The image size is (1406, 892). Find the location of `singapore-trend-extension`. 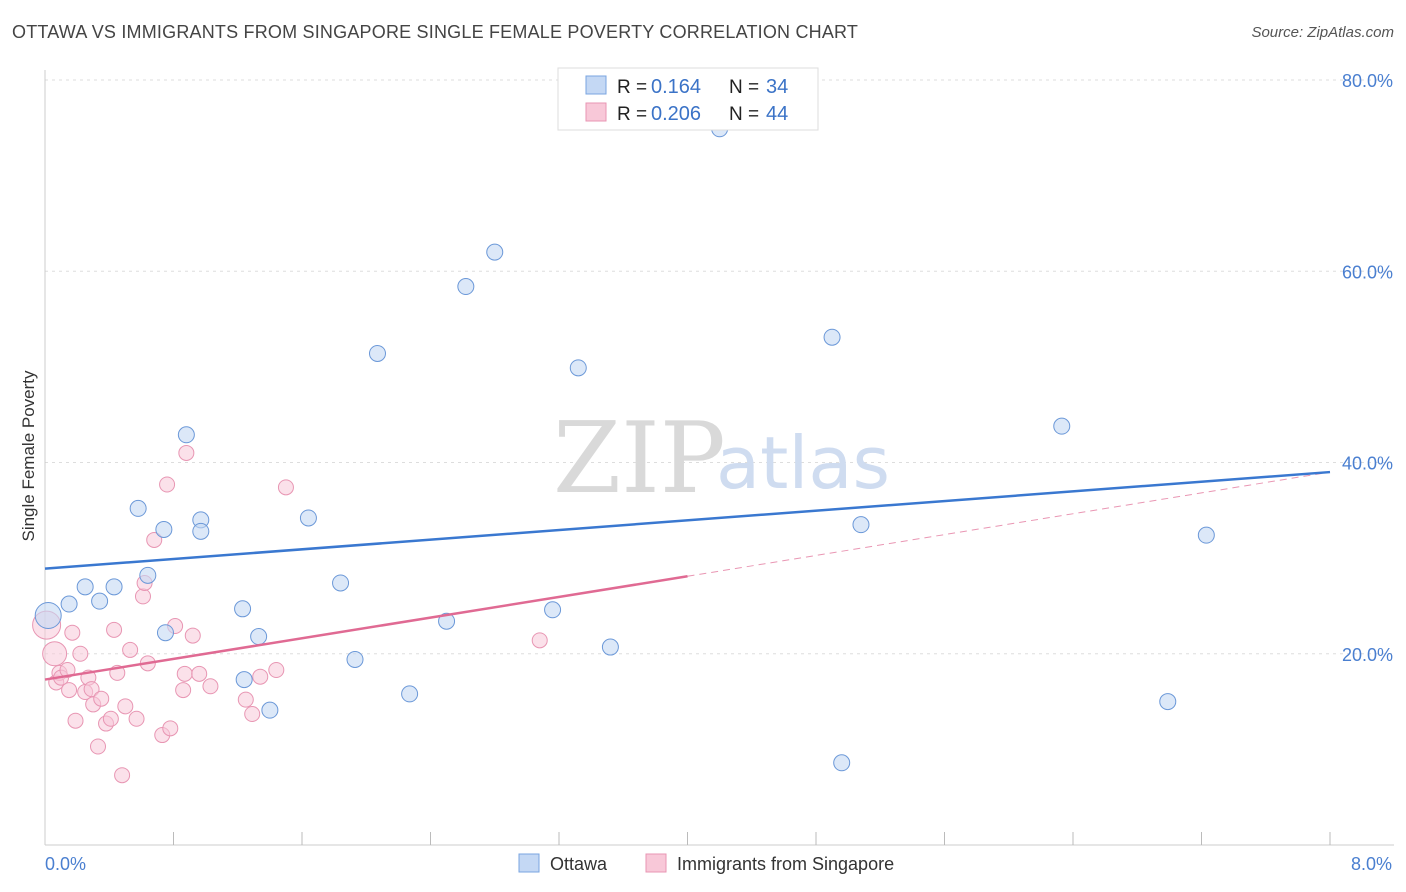

singapore-trend-extension is located at coordinates (1009, 524).